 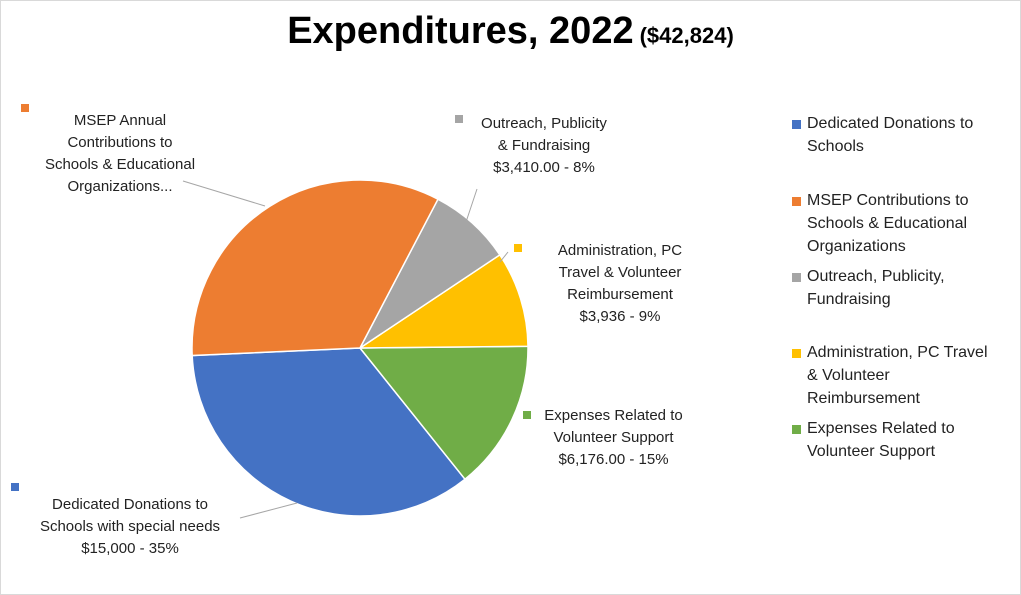 What do you see at coordinates (876, 276) in the screenshot?
I see `legend-label-line: Outreach, Publicity,` at bounding box center [876, 276].